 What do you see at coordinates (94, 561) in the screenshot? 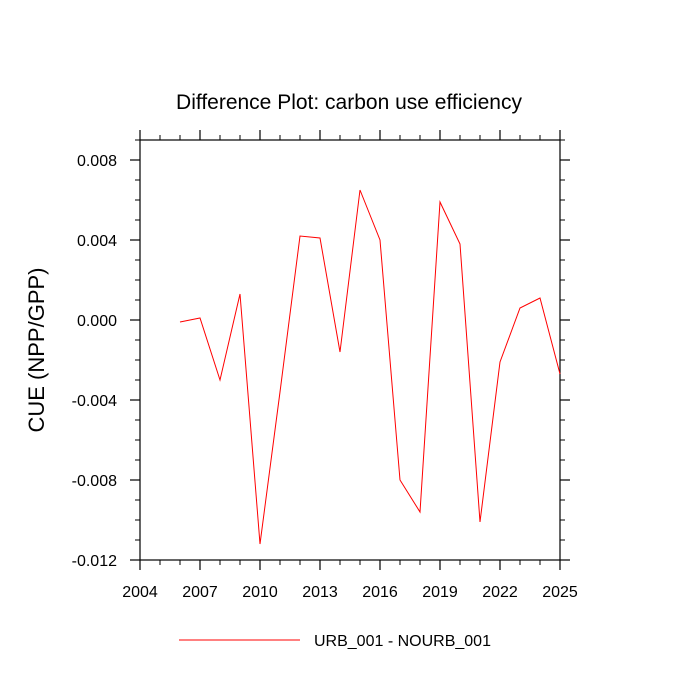
I see `y-tick-label: -0.012` at bounding box center [94, 561].